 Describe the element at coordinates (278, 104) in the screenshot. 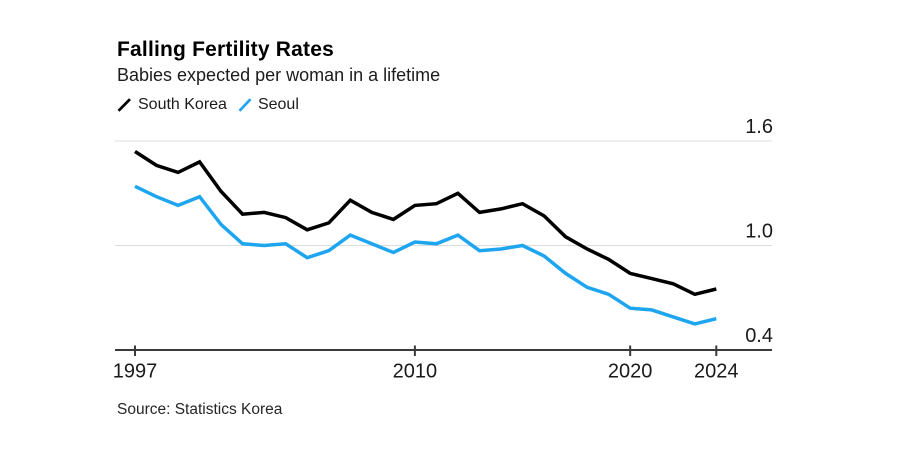

I see `legend-label-seoul: Seoul` at that location.